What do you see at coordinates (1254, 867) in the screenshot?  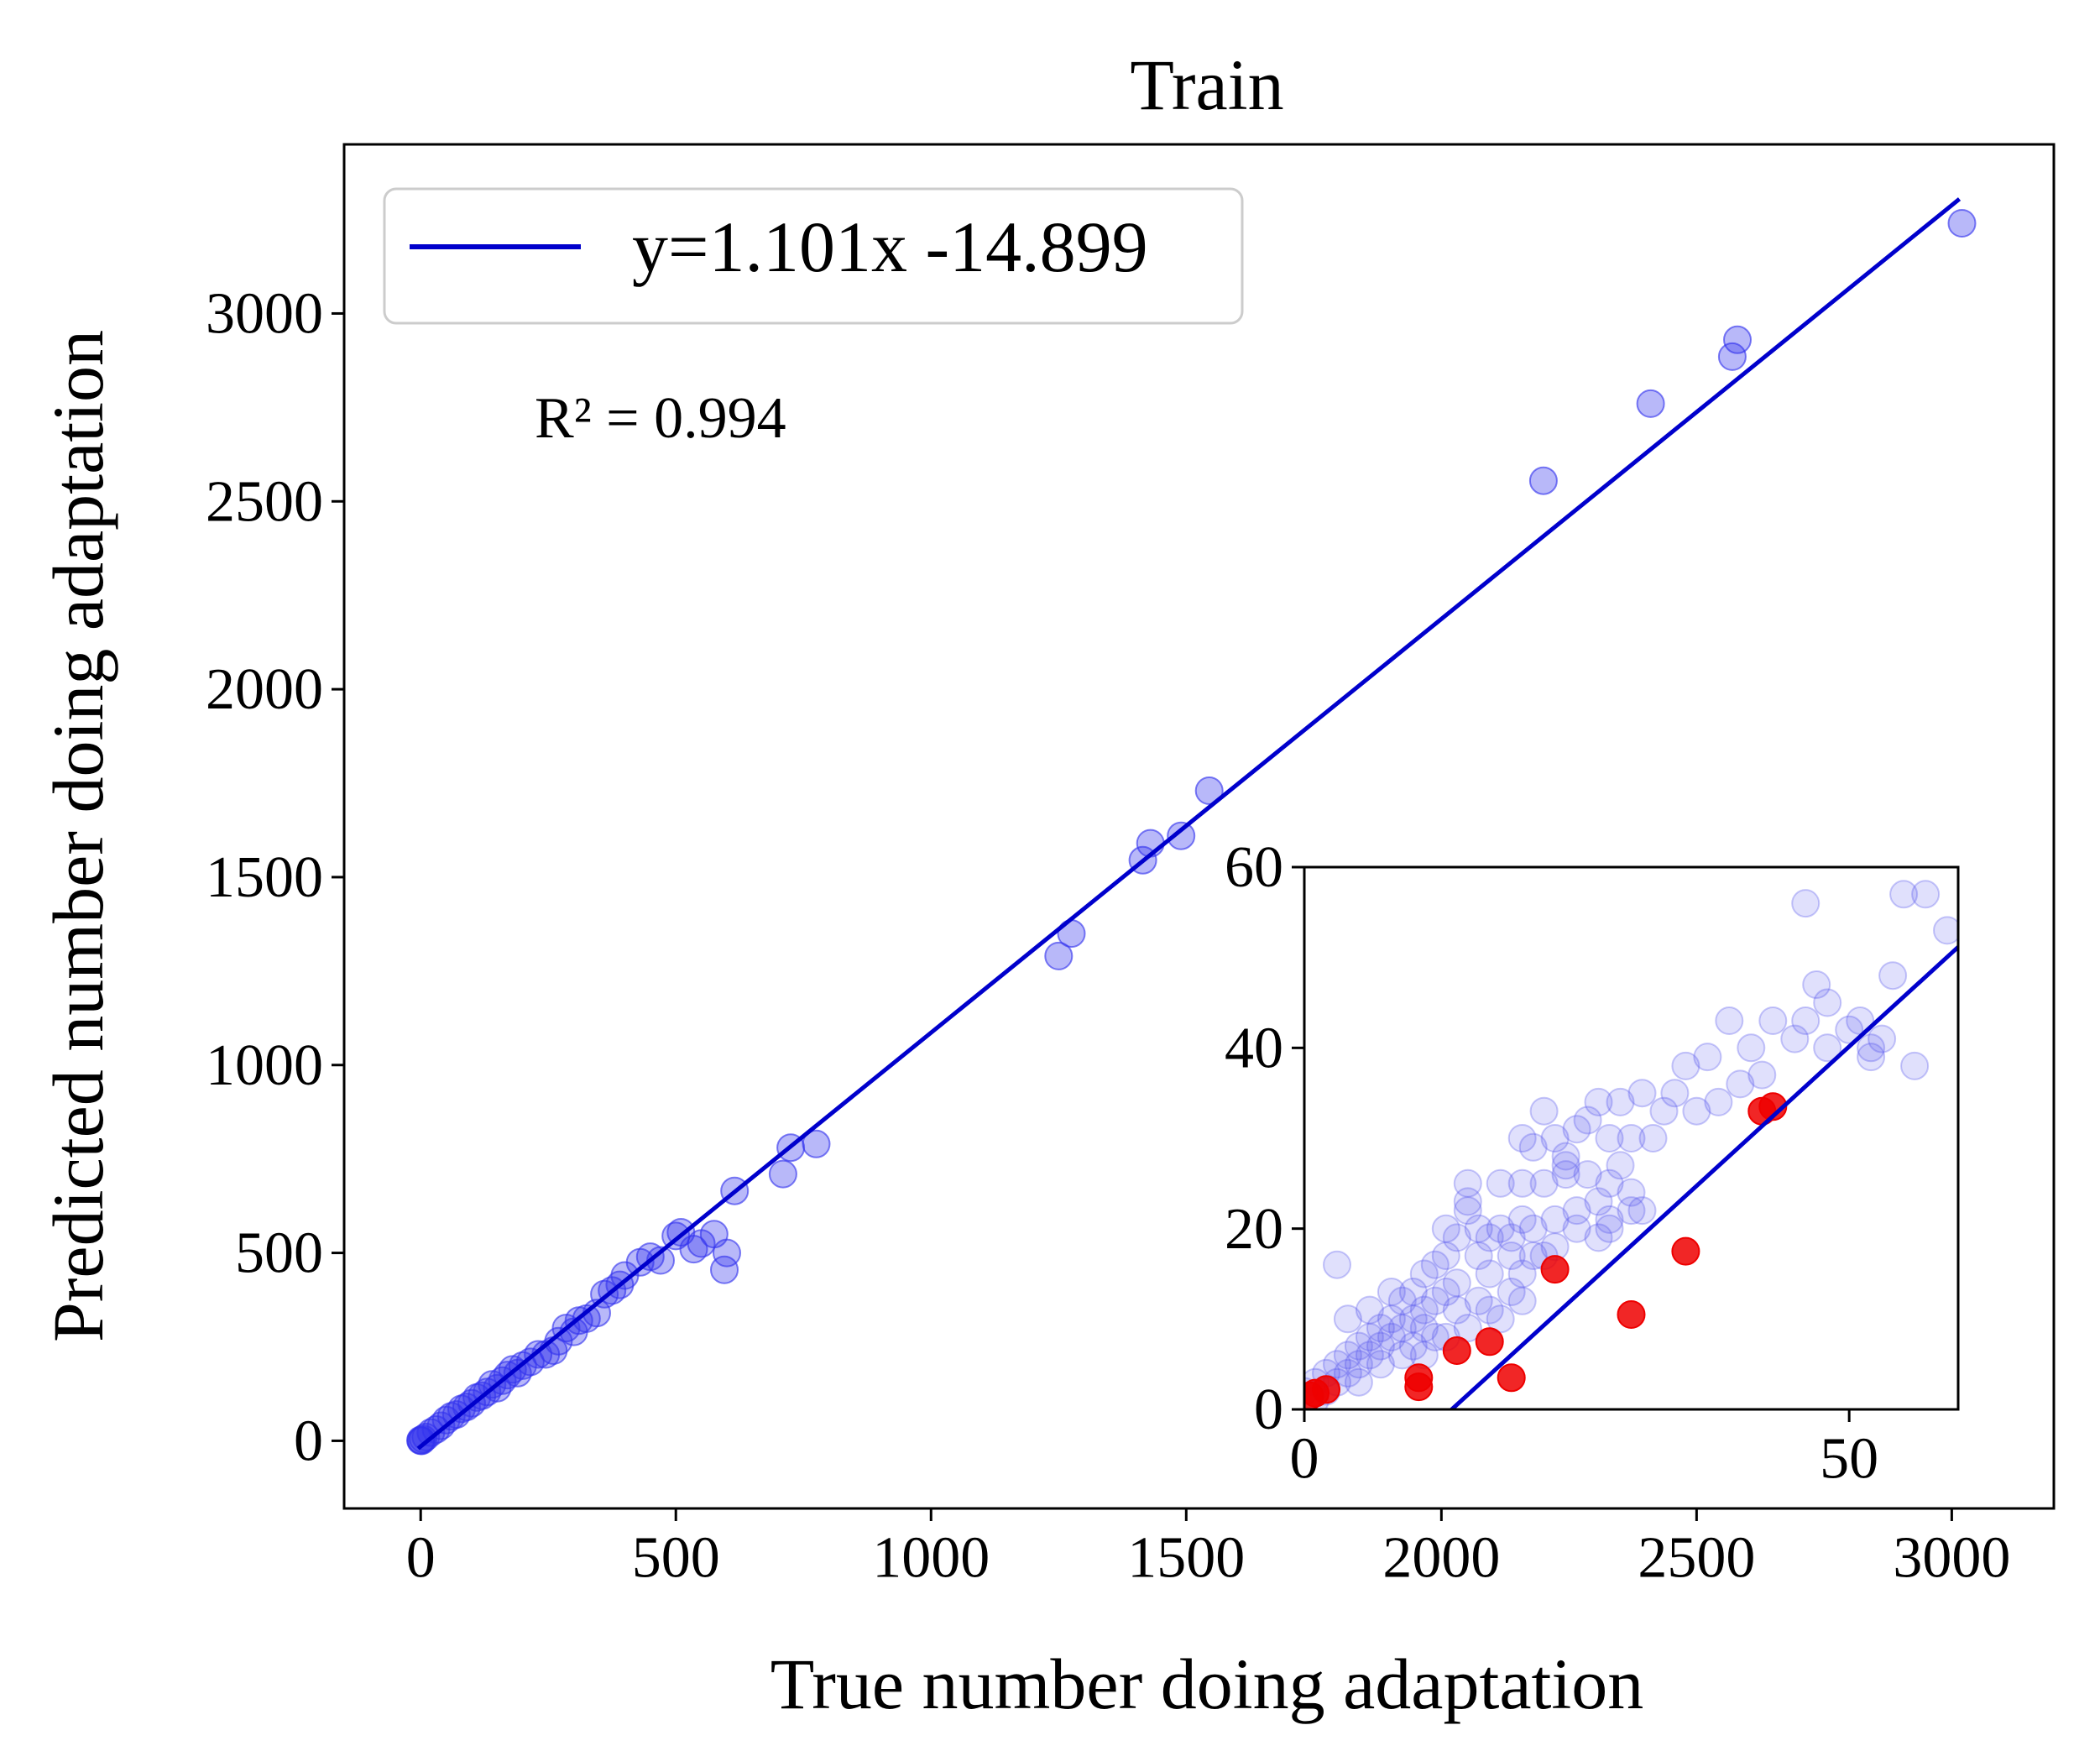 I see `inset-y-tick-label: 60` at bounding box center [1254, 867].